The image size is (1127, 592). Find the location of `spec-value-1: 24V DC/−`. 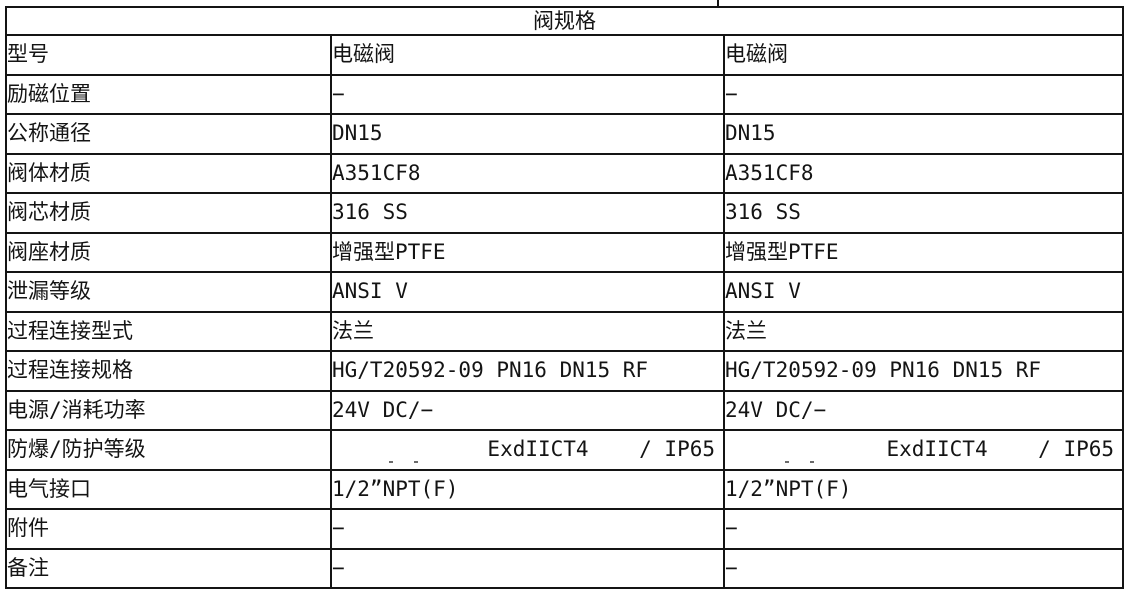

spec-value-1: 24V DC/− is located at coordinates (527, 410).